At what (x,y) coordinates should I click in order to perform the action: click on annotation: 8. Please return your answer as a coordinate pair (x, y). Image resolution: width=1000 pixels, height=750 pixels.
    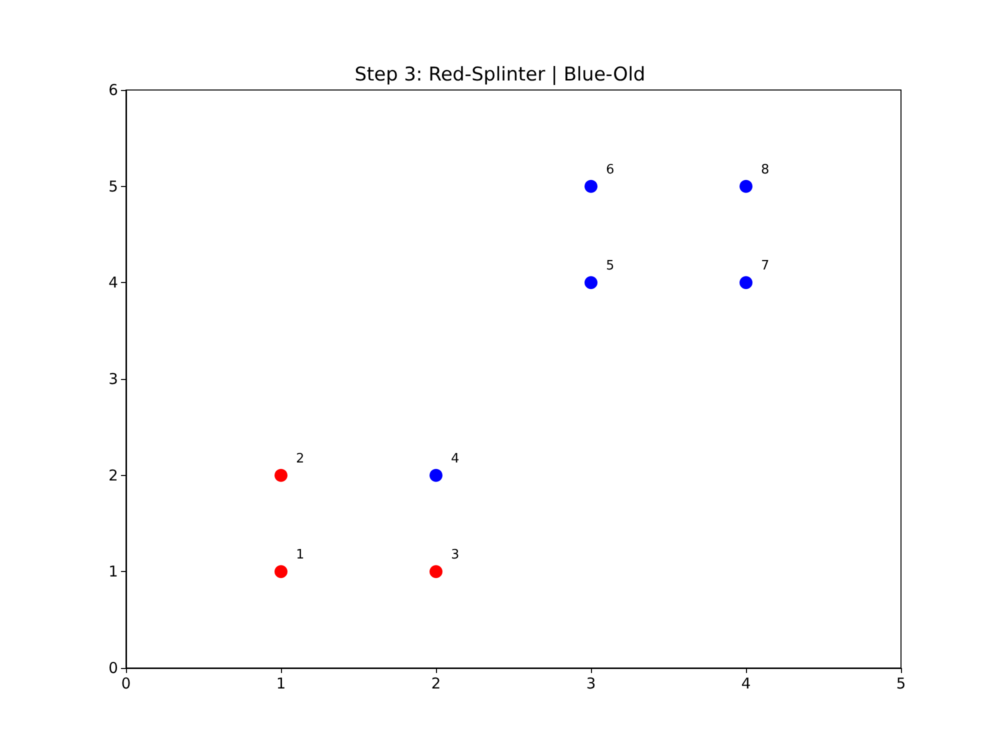
    Looking at the image, I should click on (765, 170).